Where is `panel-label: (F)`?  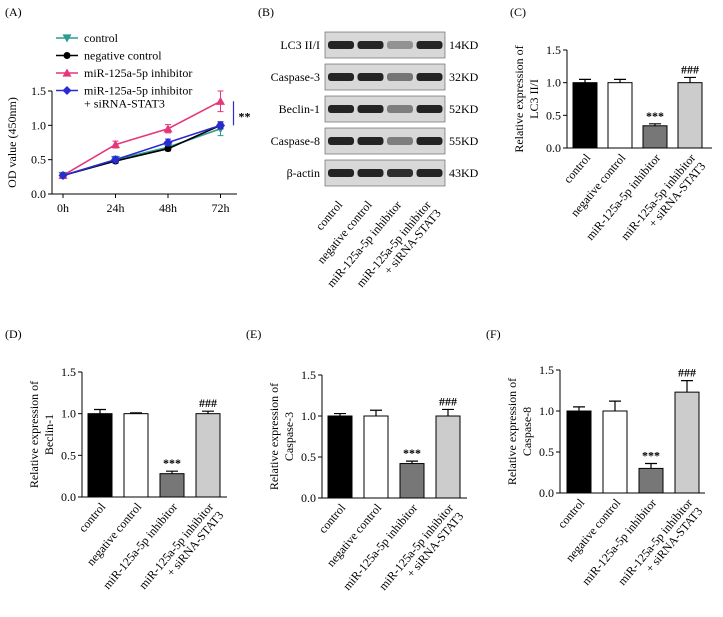
panel-label: (F) is located at coordinates (493, 334).